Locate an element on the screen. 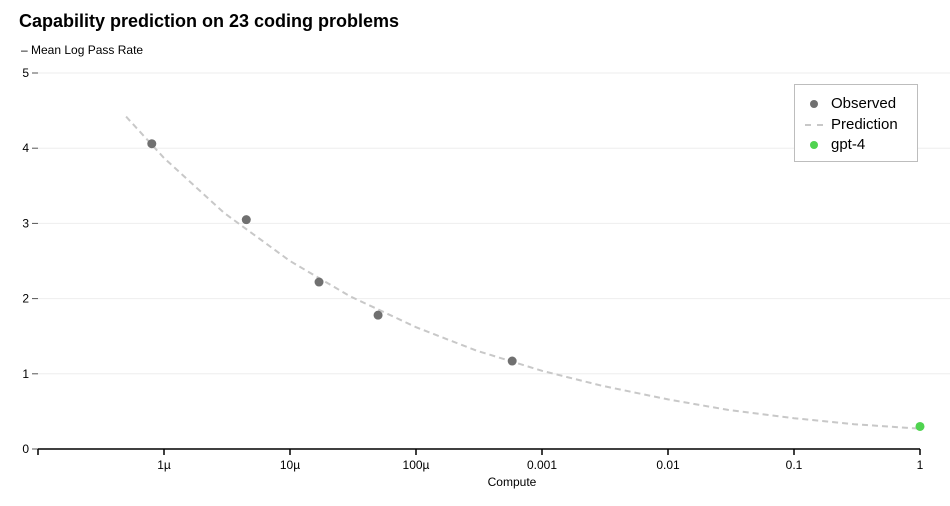  x-tick-label: 10µ is located at coordinates (290, 465).